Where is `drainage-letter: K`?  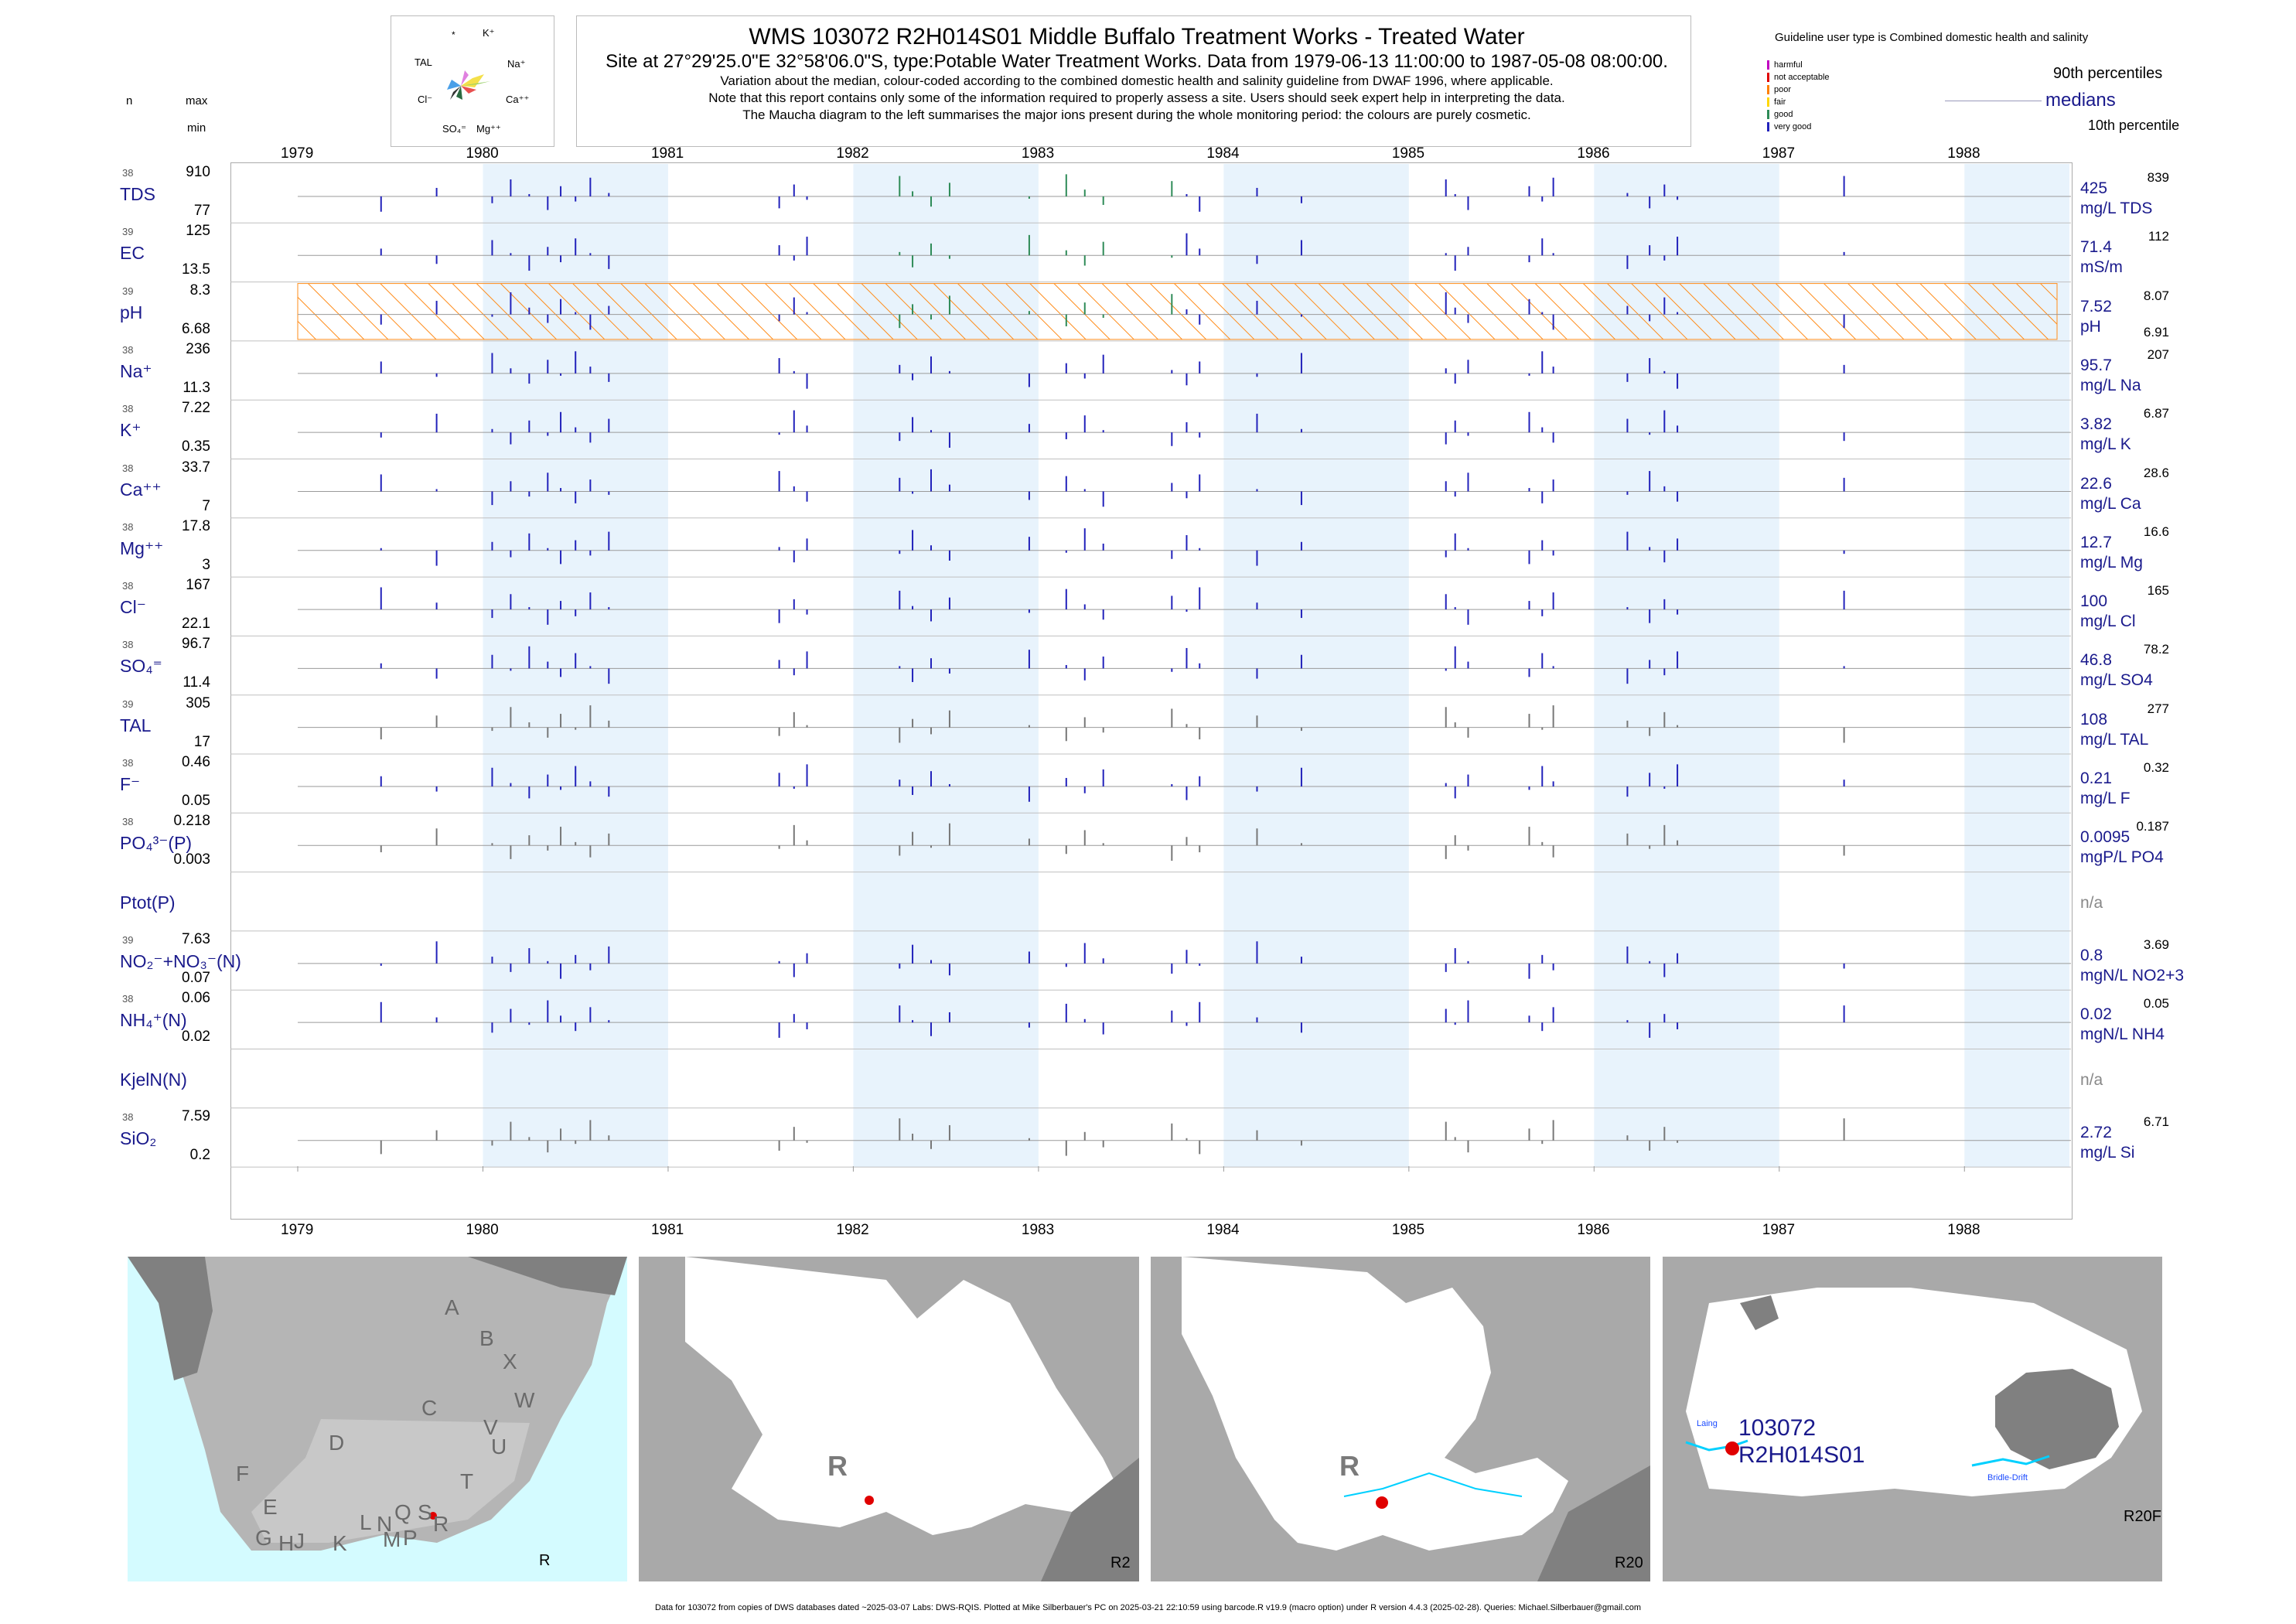 drainage-letter: K is located at coordinates (340, 1543).